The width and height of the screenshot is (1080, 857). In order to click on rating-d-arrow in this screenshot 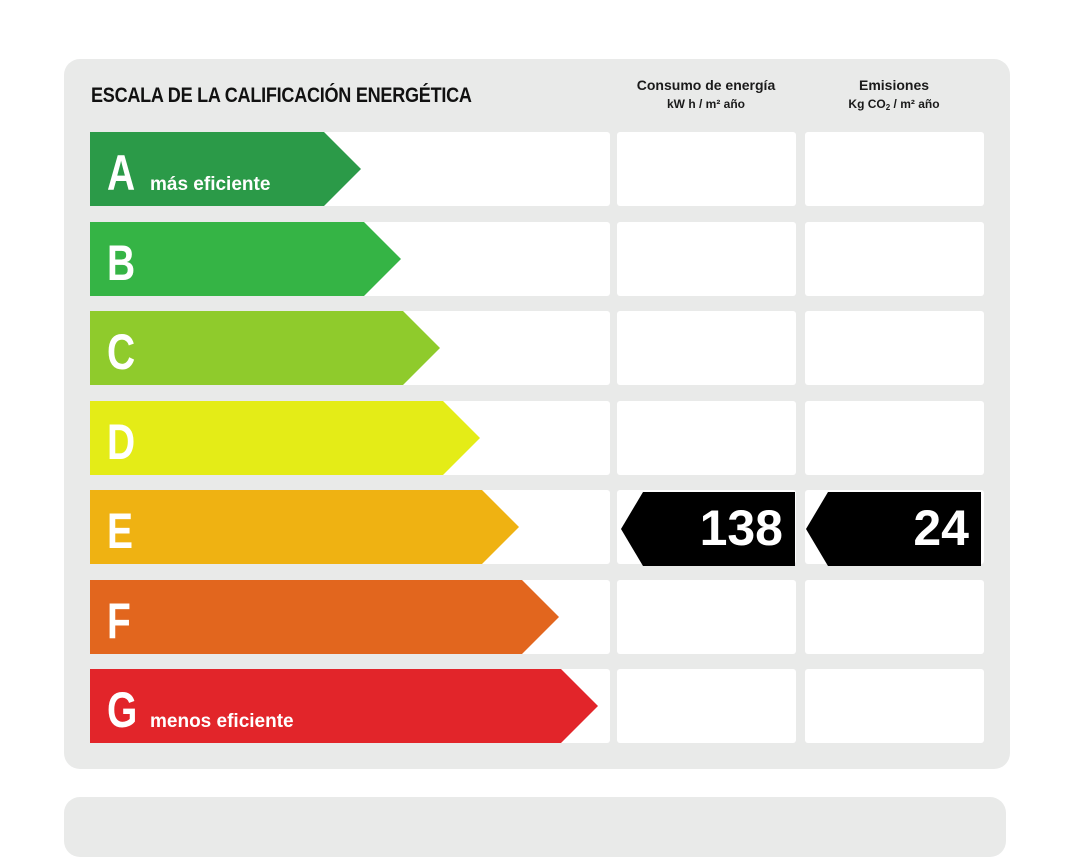, I will do `click(285, 438)`.